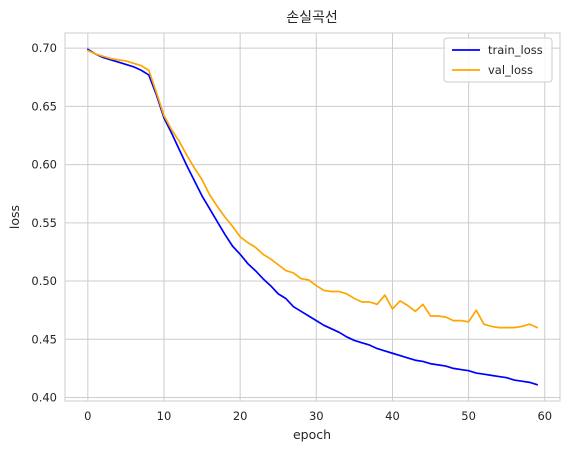  Describe the element at coordinates (240, 416) in the screenshot. I see `x-tick-label: 20` at that location.